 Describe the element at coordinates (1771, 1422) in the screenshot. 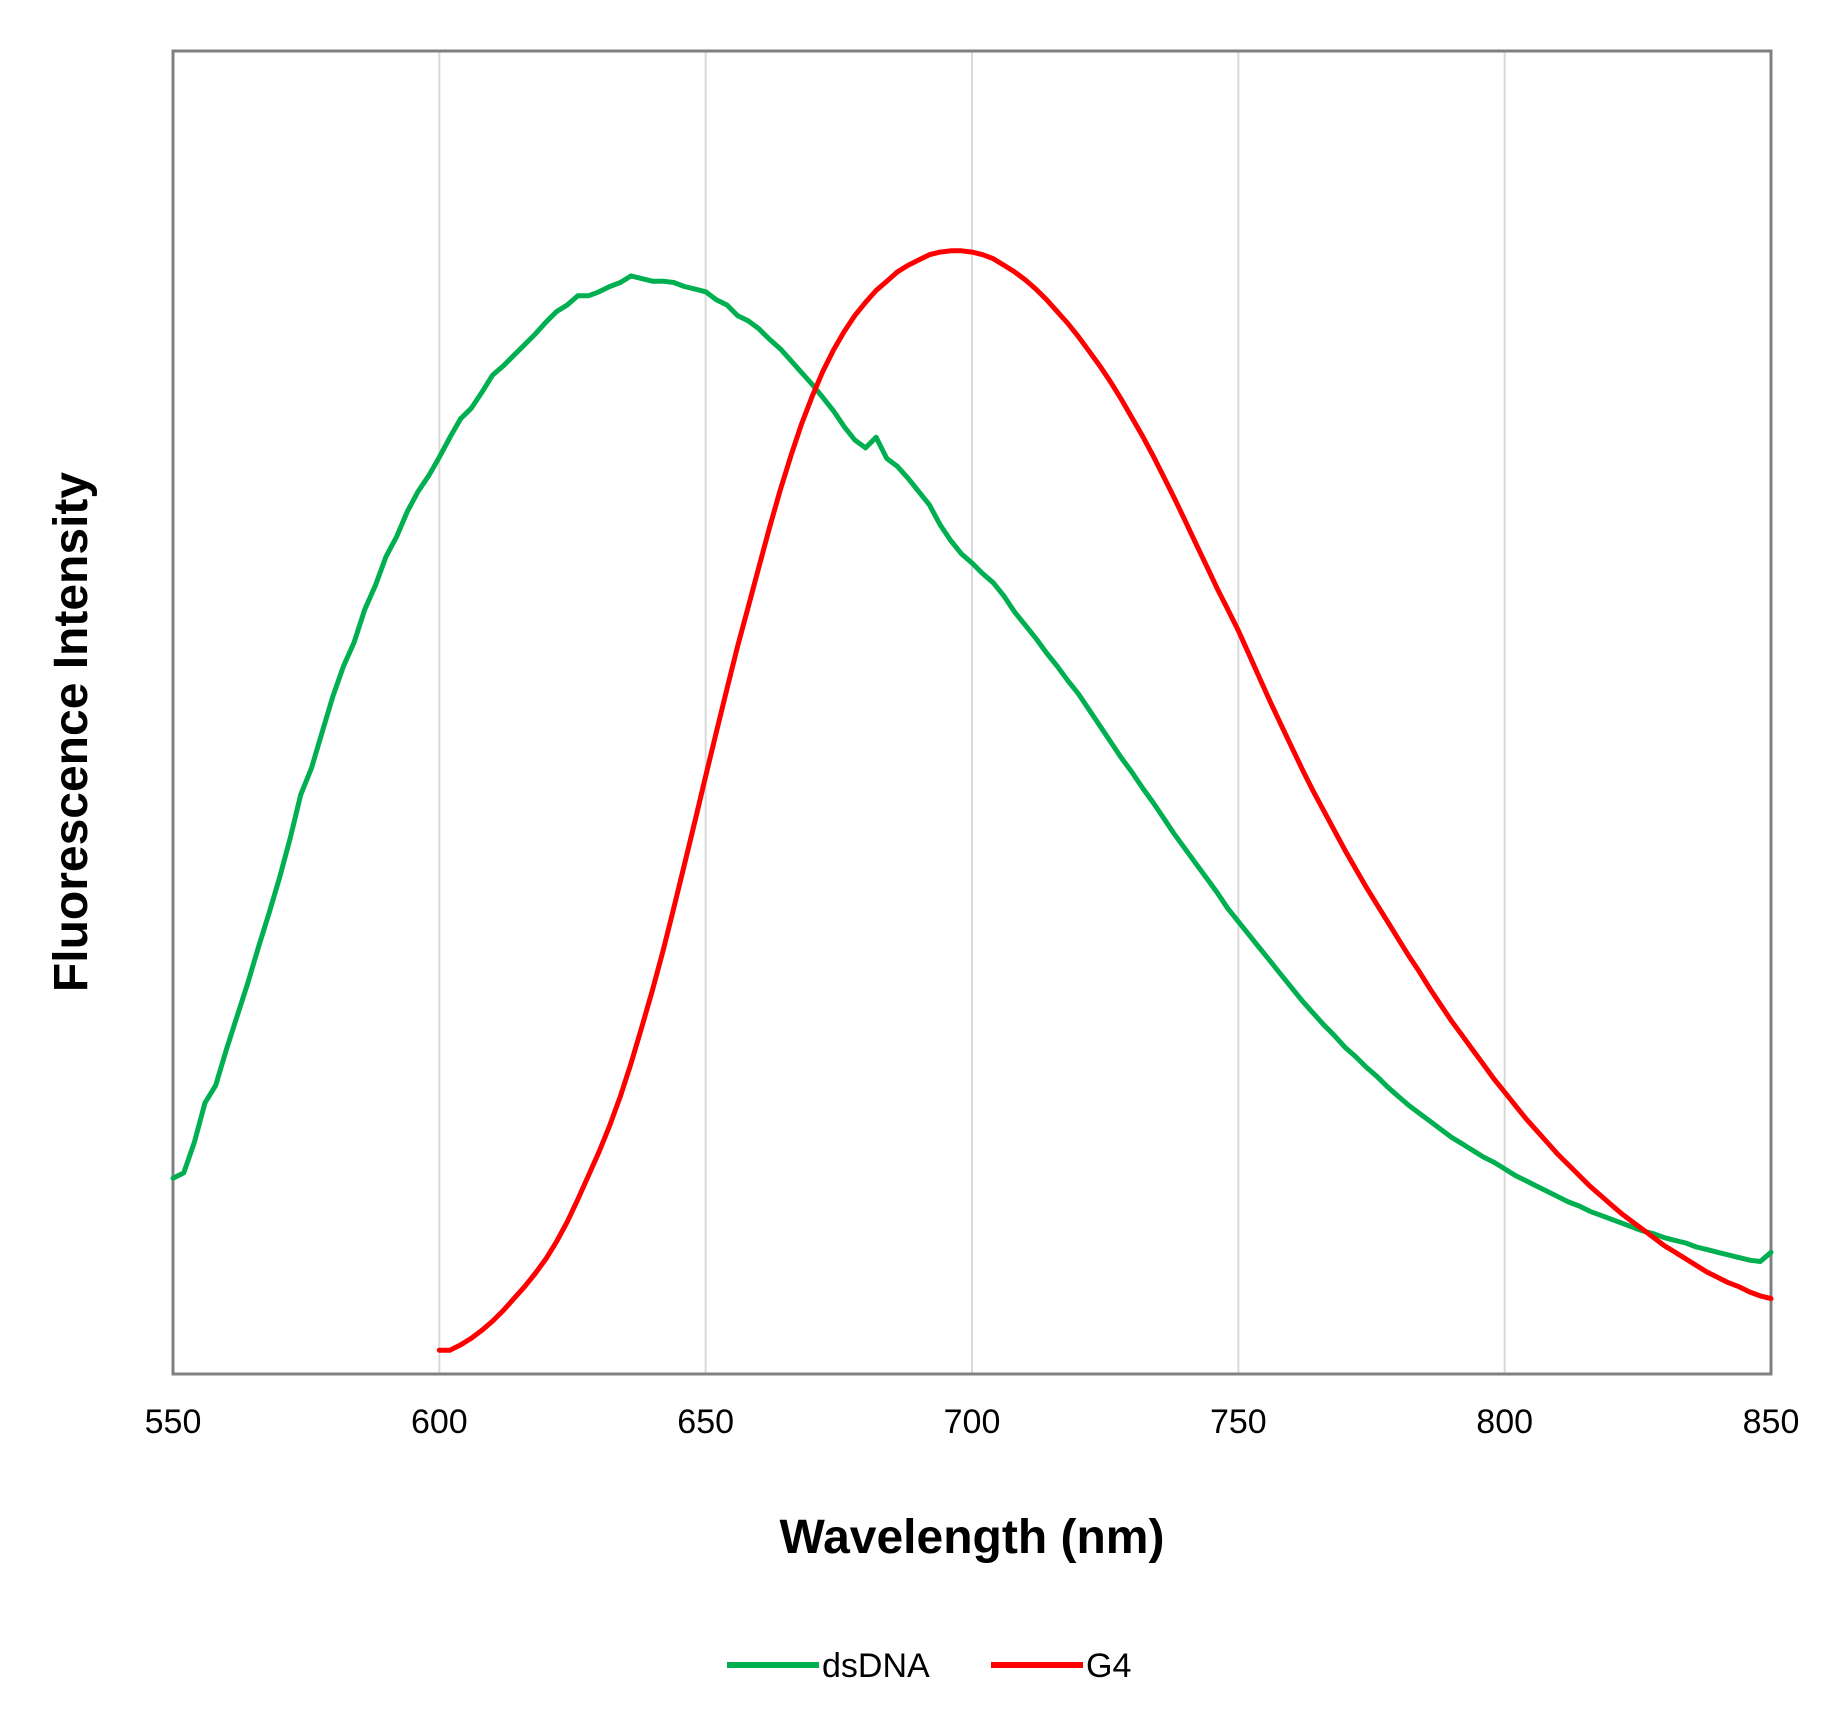

I see `x-tick-label: 850` at that location.